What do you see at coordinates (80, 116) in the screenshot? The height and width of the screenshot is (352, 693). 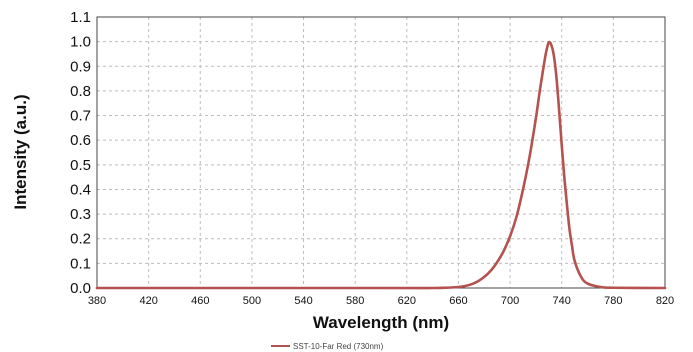 I see `y-tick-label: 0.7` at bounding box center [80, 116].